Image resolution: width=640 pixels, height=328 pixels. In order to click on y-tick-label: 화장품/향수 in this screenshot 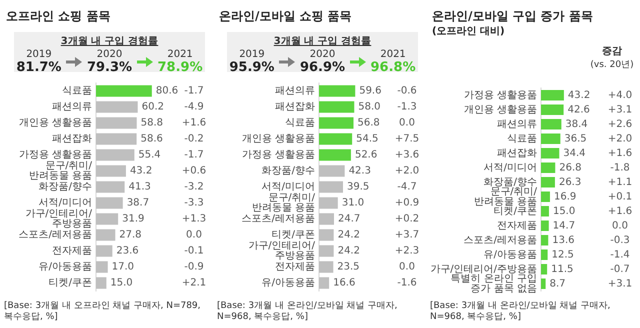, I will do `click(510, 182)`.